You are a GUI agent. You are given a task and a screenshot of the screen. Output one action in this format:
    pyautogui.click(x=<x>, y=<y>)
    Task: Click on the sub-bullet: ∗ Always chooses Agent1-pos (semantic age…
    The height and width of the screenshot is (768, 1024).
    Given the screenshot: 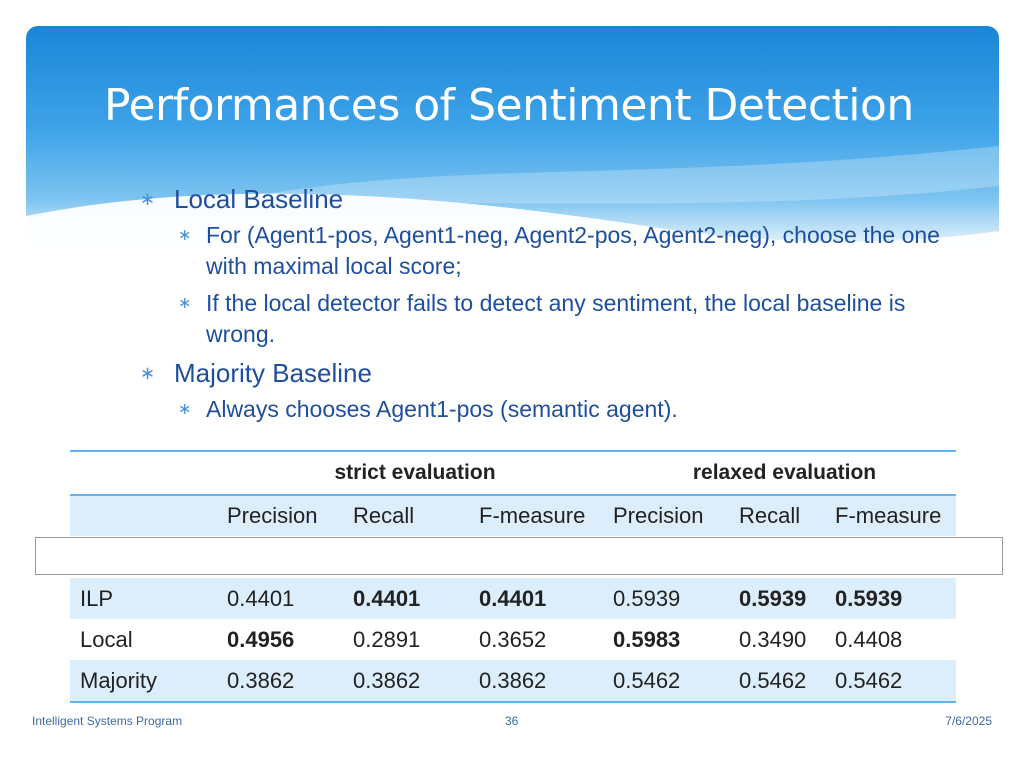 What is the action you would take?
    pyautogui.click(x=559, y=409)
    